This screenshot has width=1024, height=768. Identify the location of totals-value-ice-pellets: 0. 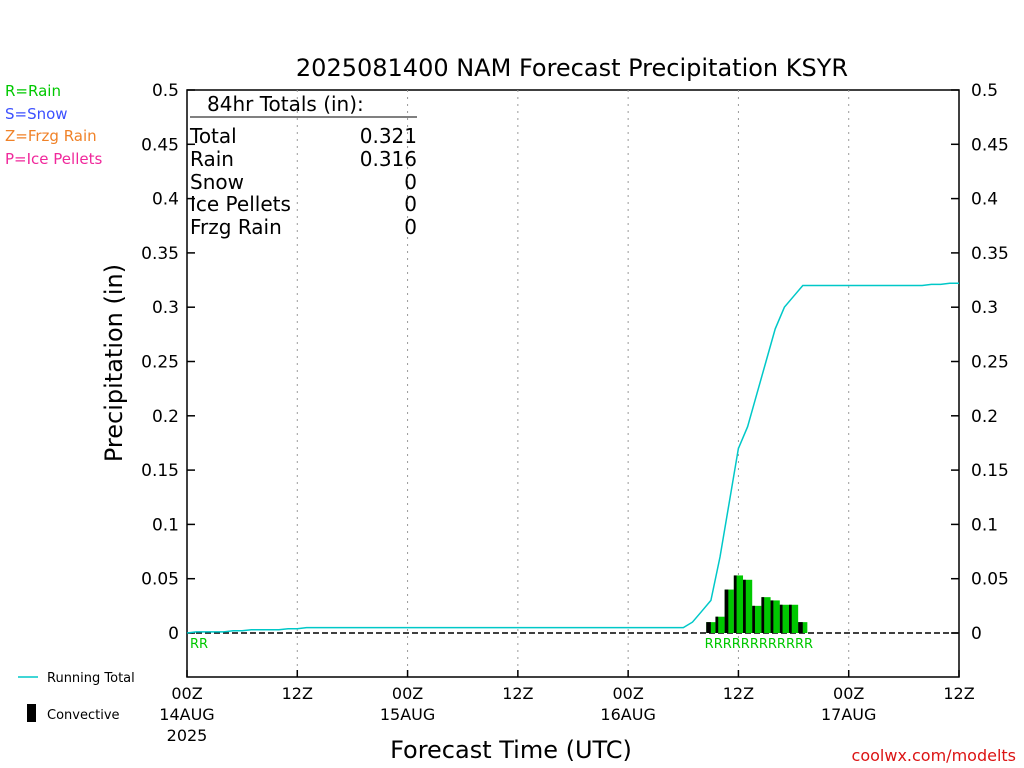
(410, 204).